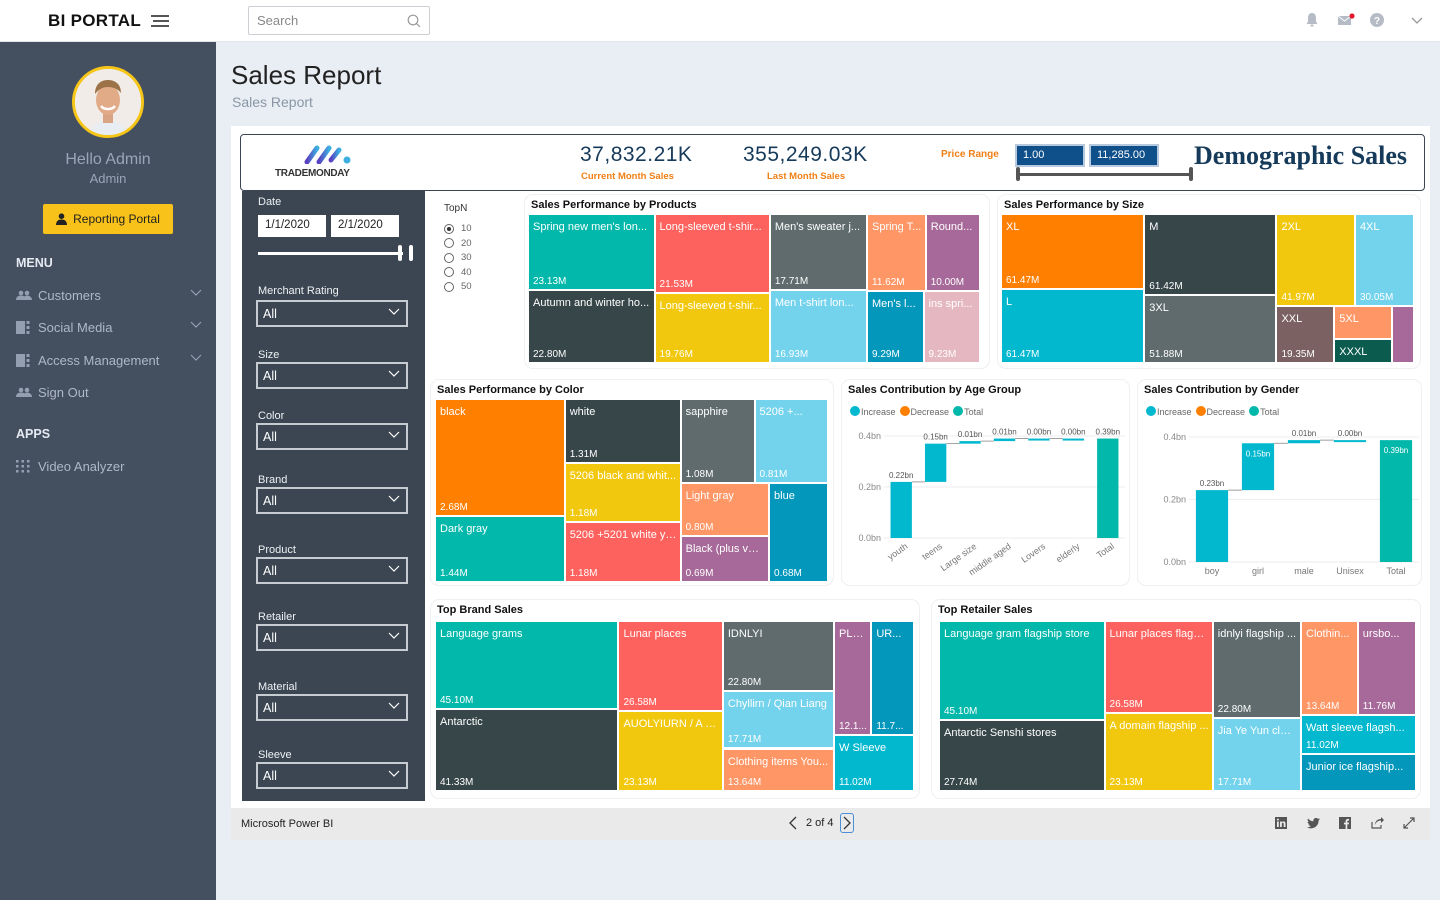 Image resolution: width=1440 pixels, height=900 pixels. I want to click on date-range-slider, so click(330, 253).